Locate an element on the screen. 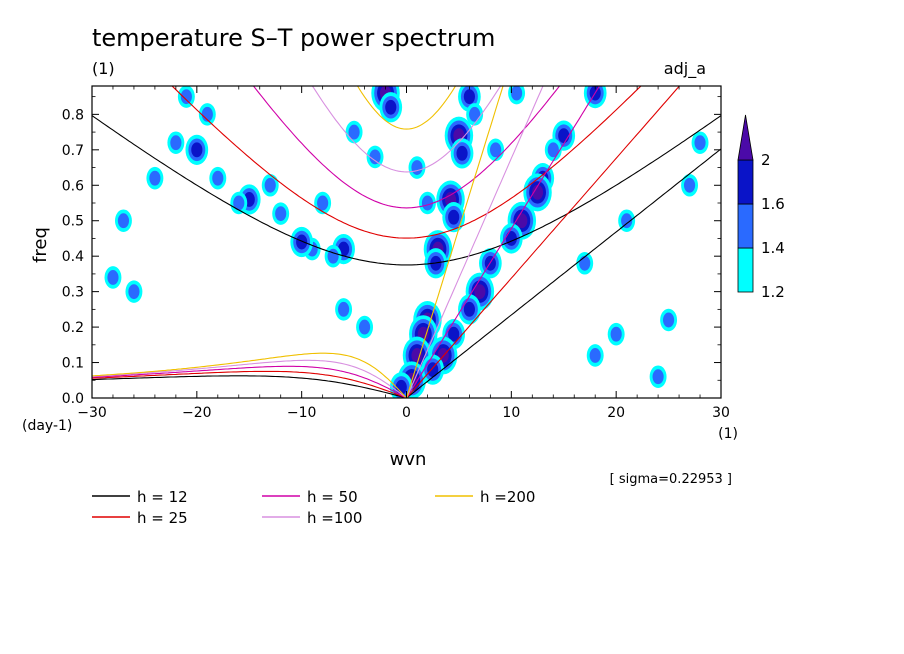 The width and height of the screenshot is (904, 654). y-tick-label: 0.3 is located at coordinates (73, 293).